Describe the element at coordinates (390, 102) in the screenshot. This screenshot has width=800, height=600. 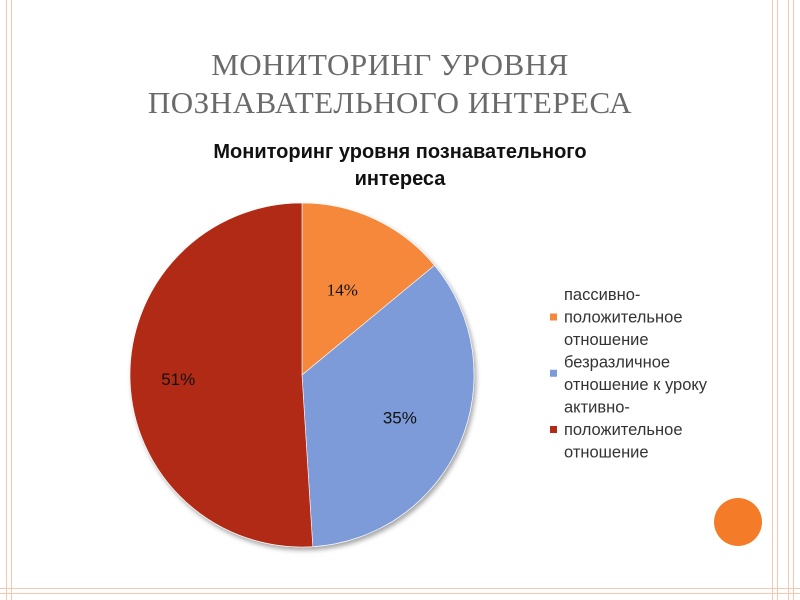
I see `slide-title-line-2: ПОЗНАВАТЕЛЬНОГО ИНТЕРЕСА` at that location.